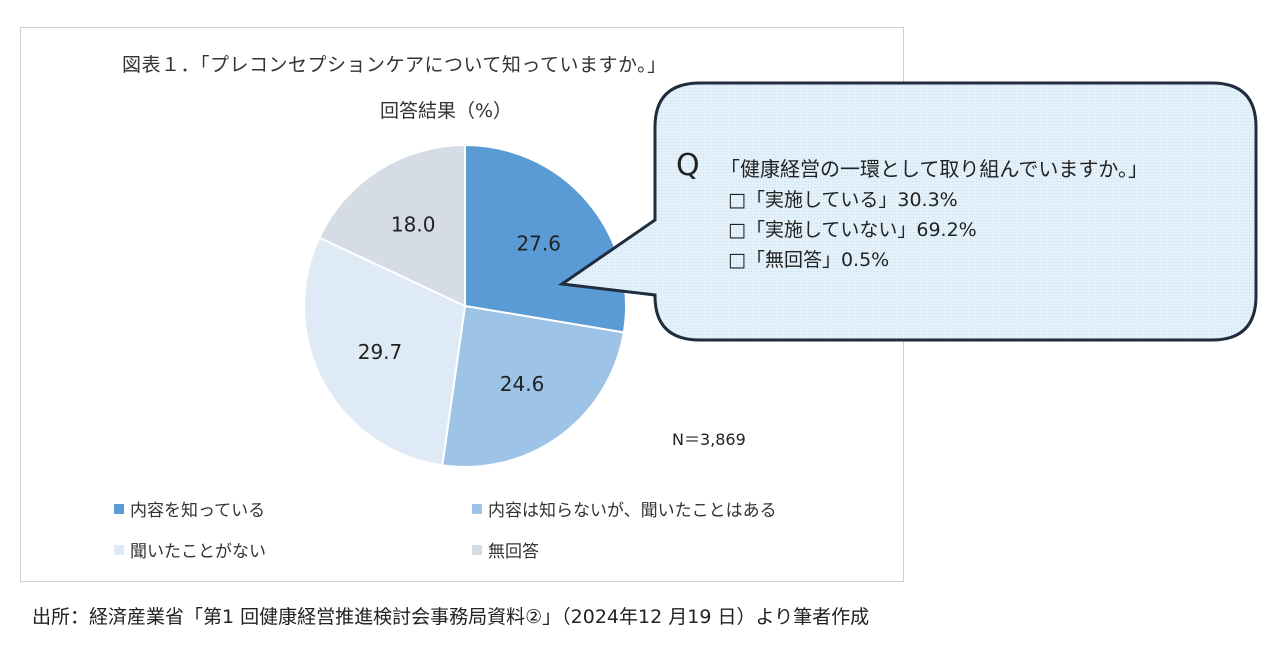 Image resolution: width=1280 pixels, height=653 pixels. I want to click on sample-size-label: N＝3,869, so click(709, 439).